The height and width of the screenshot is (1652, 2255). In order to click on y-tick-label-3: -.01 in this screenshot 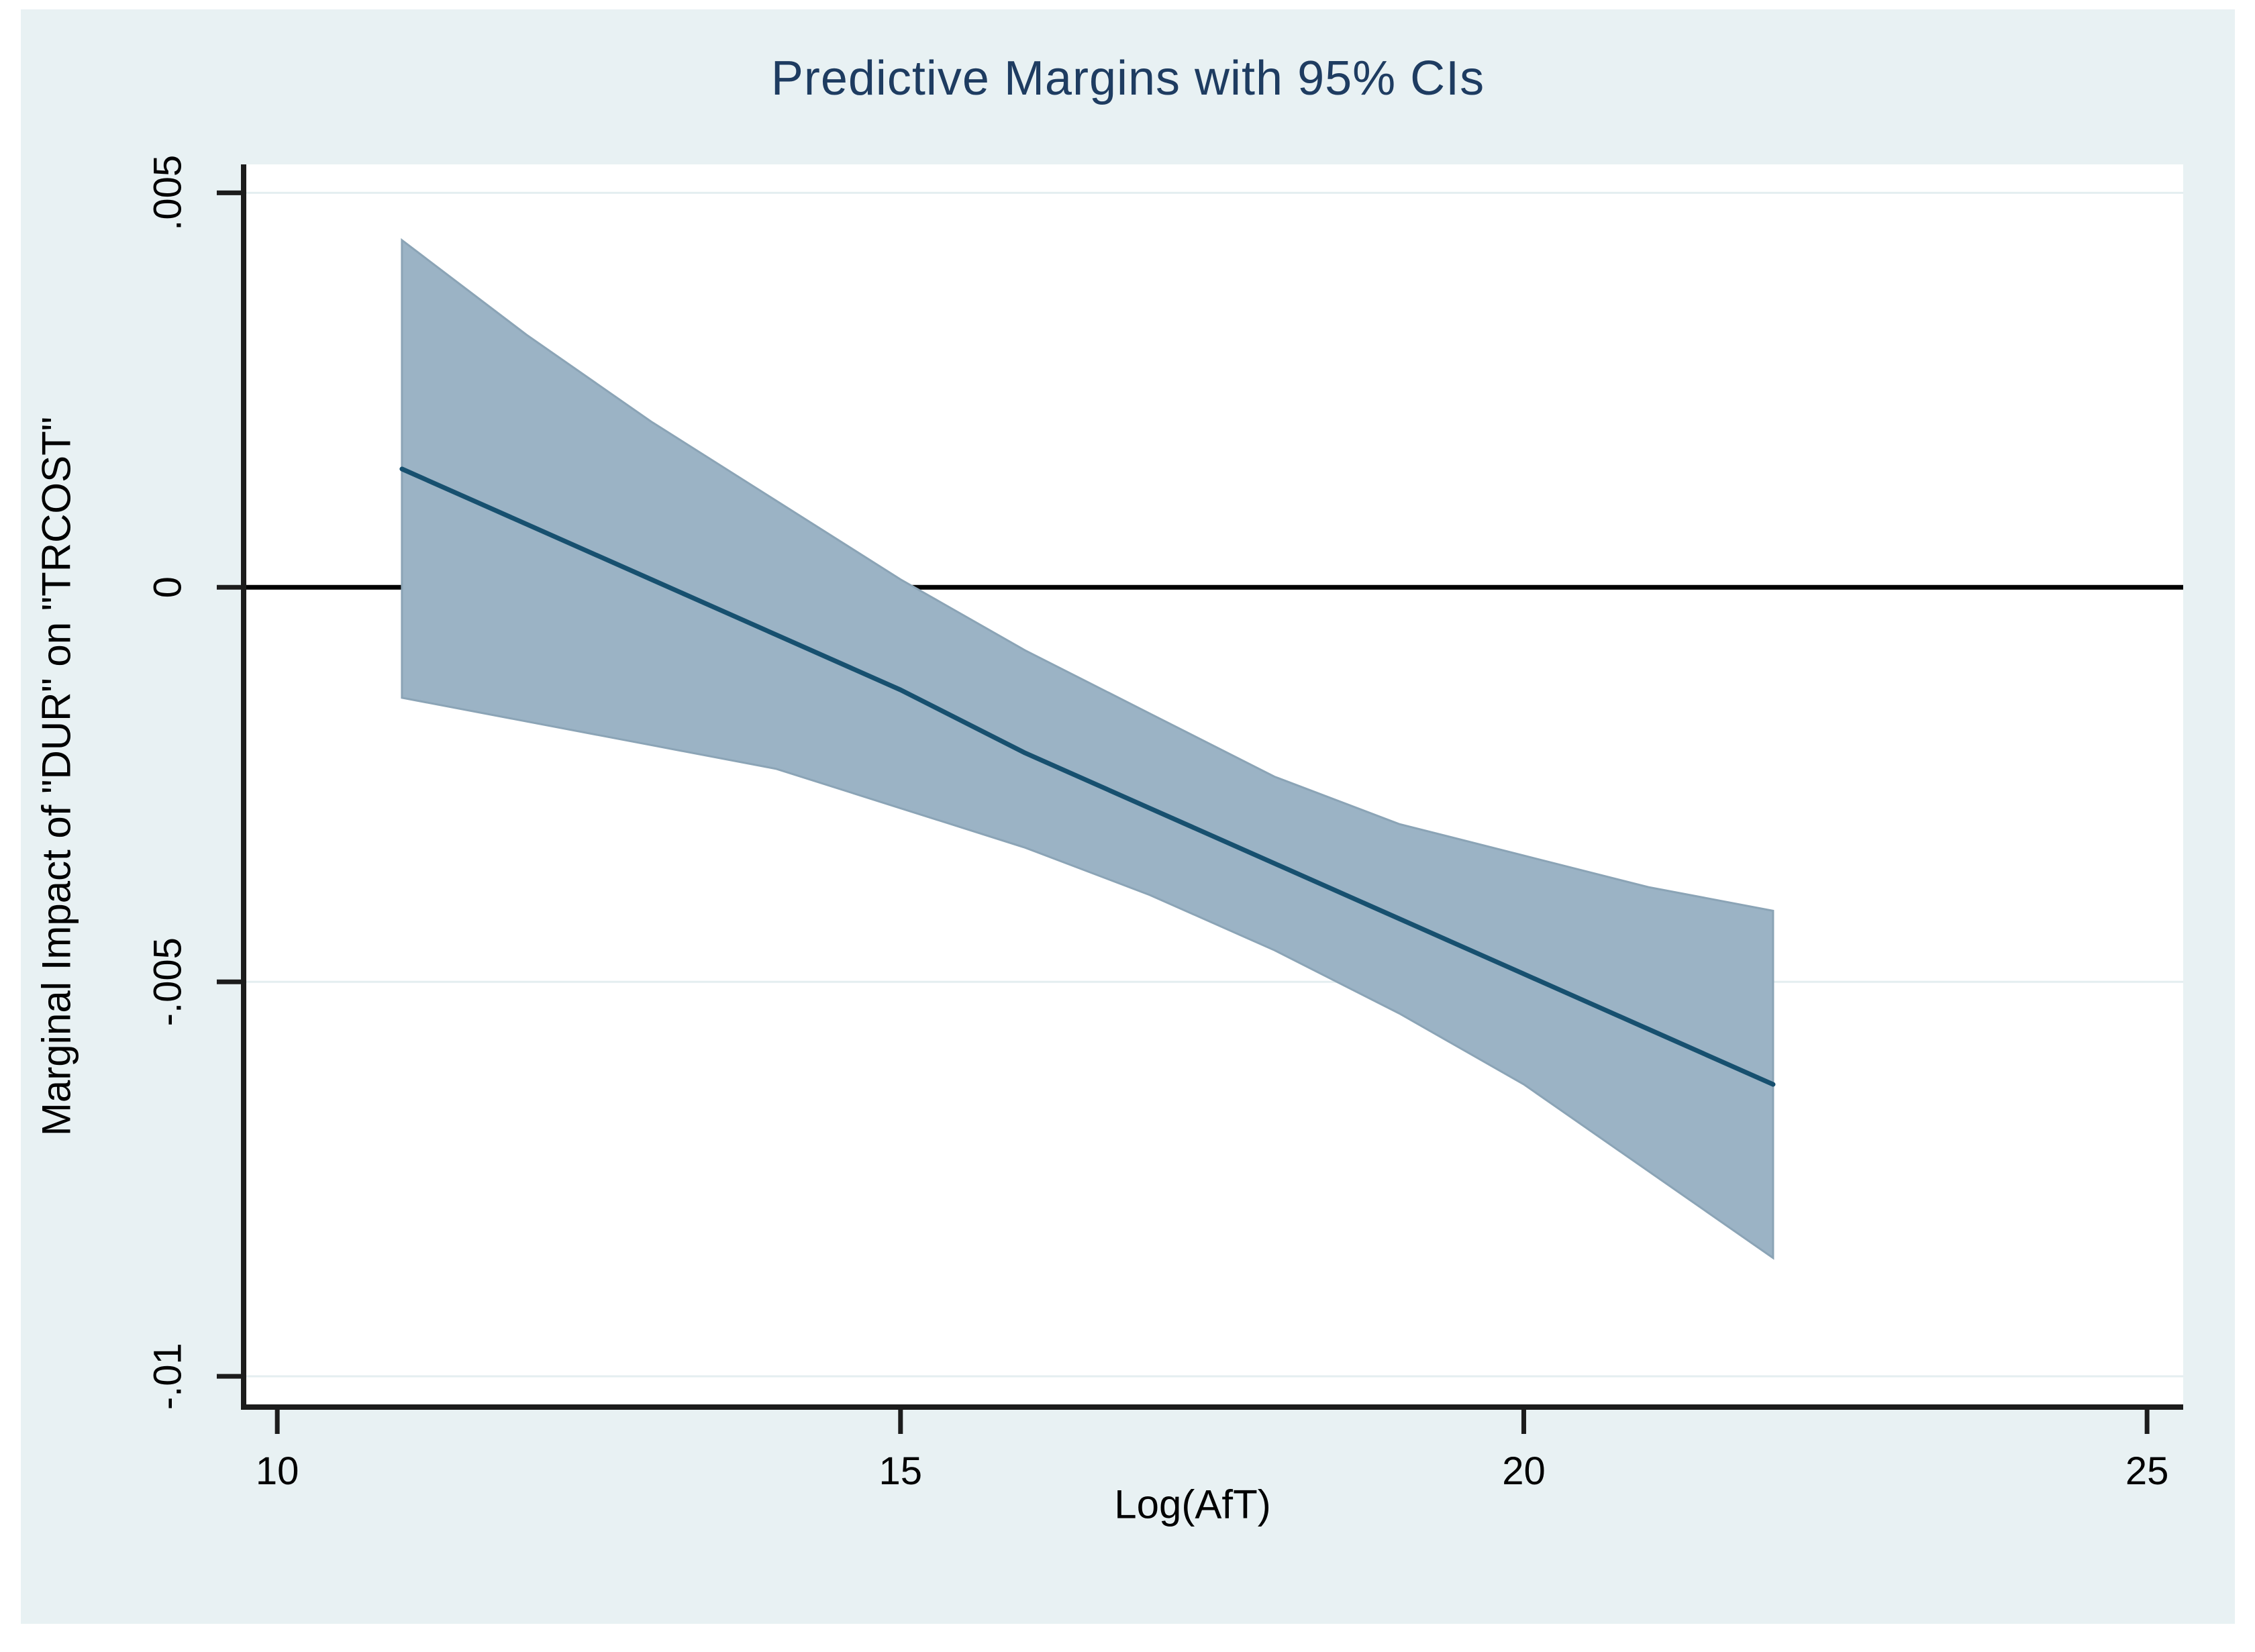, I will do `click(168, 1376)`.